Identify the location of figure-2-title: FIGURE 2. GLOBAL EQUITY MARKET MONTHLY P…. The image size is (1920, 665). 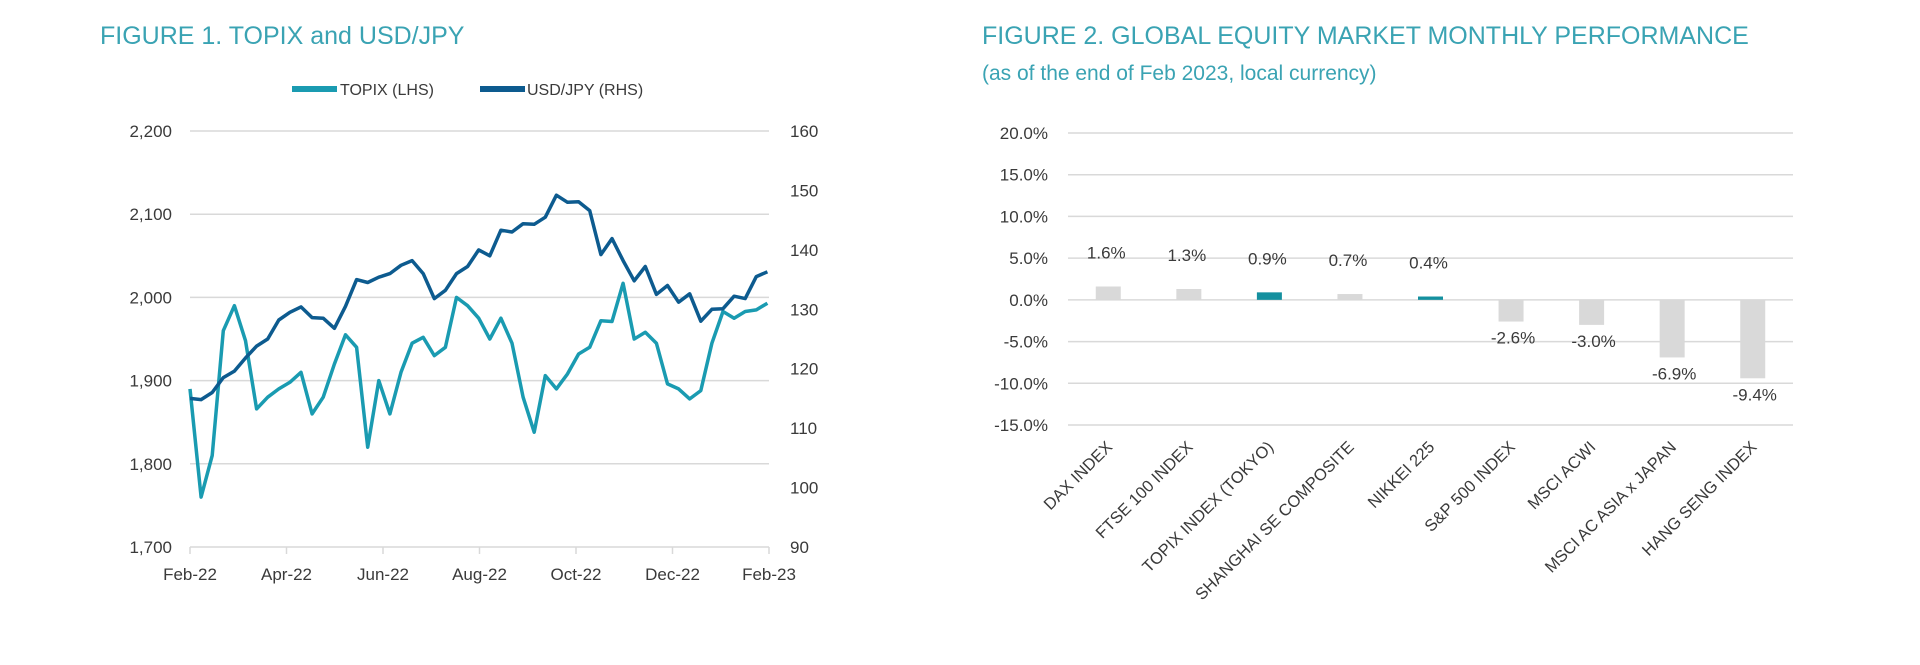
(1365, 36).